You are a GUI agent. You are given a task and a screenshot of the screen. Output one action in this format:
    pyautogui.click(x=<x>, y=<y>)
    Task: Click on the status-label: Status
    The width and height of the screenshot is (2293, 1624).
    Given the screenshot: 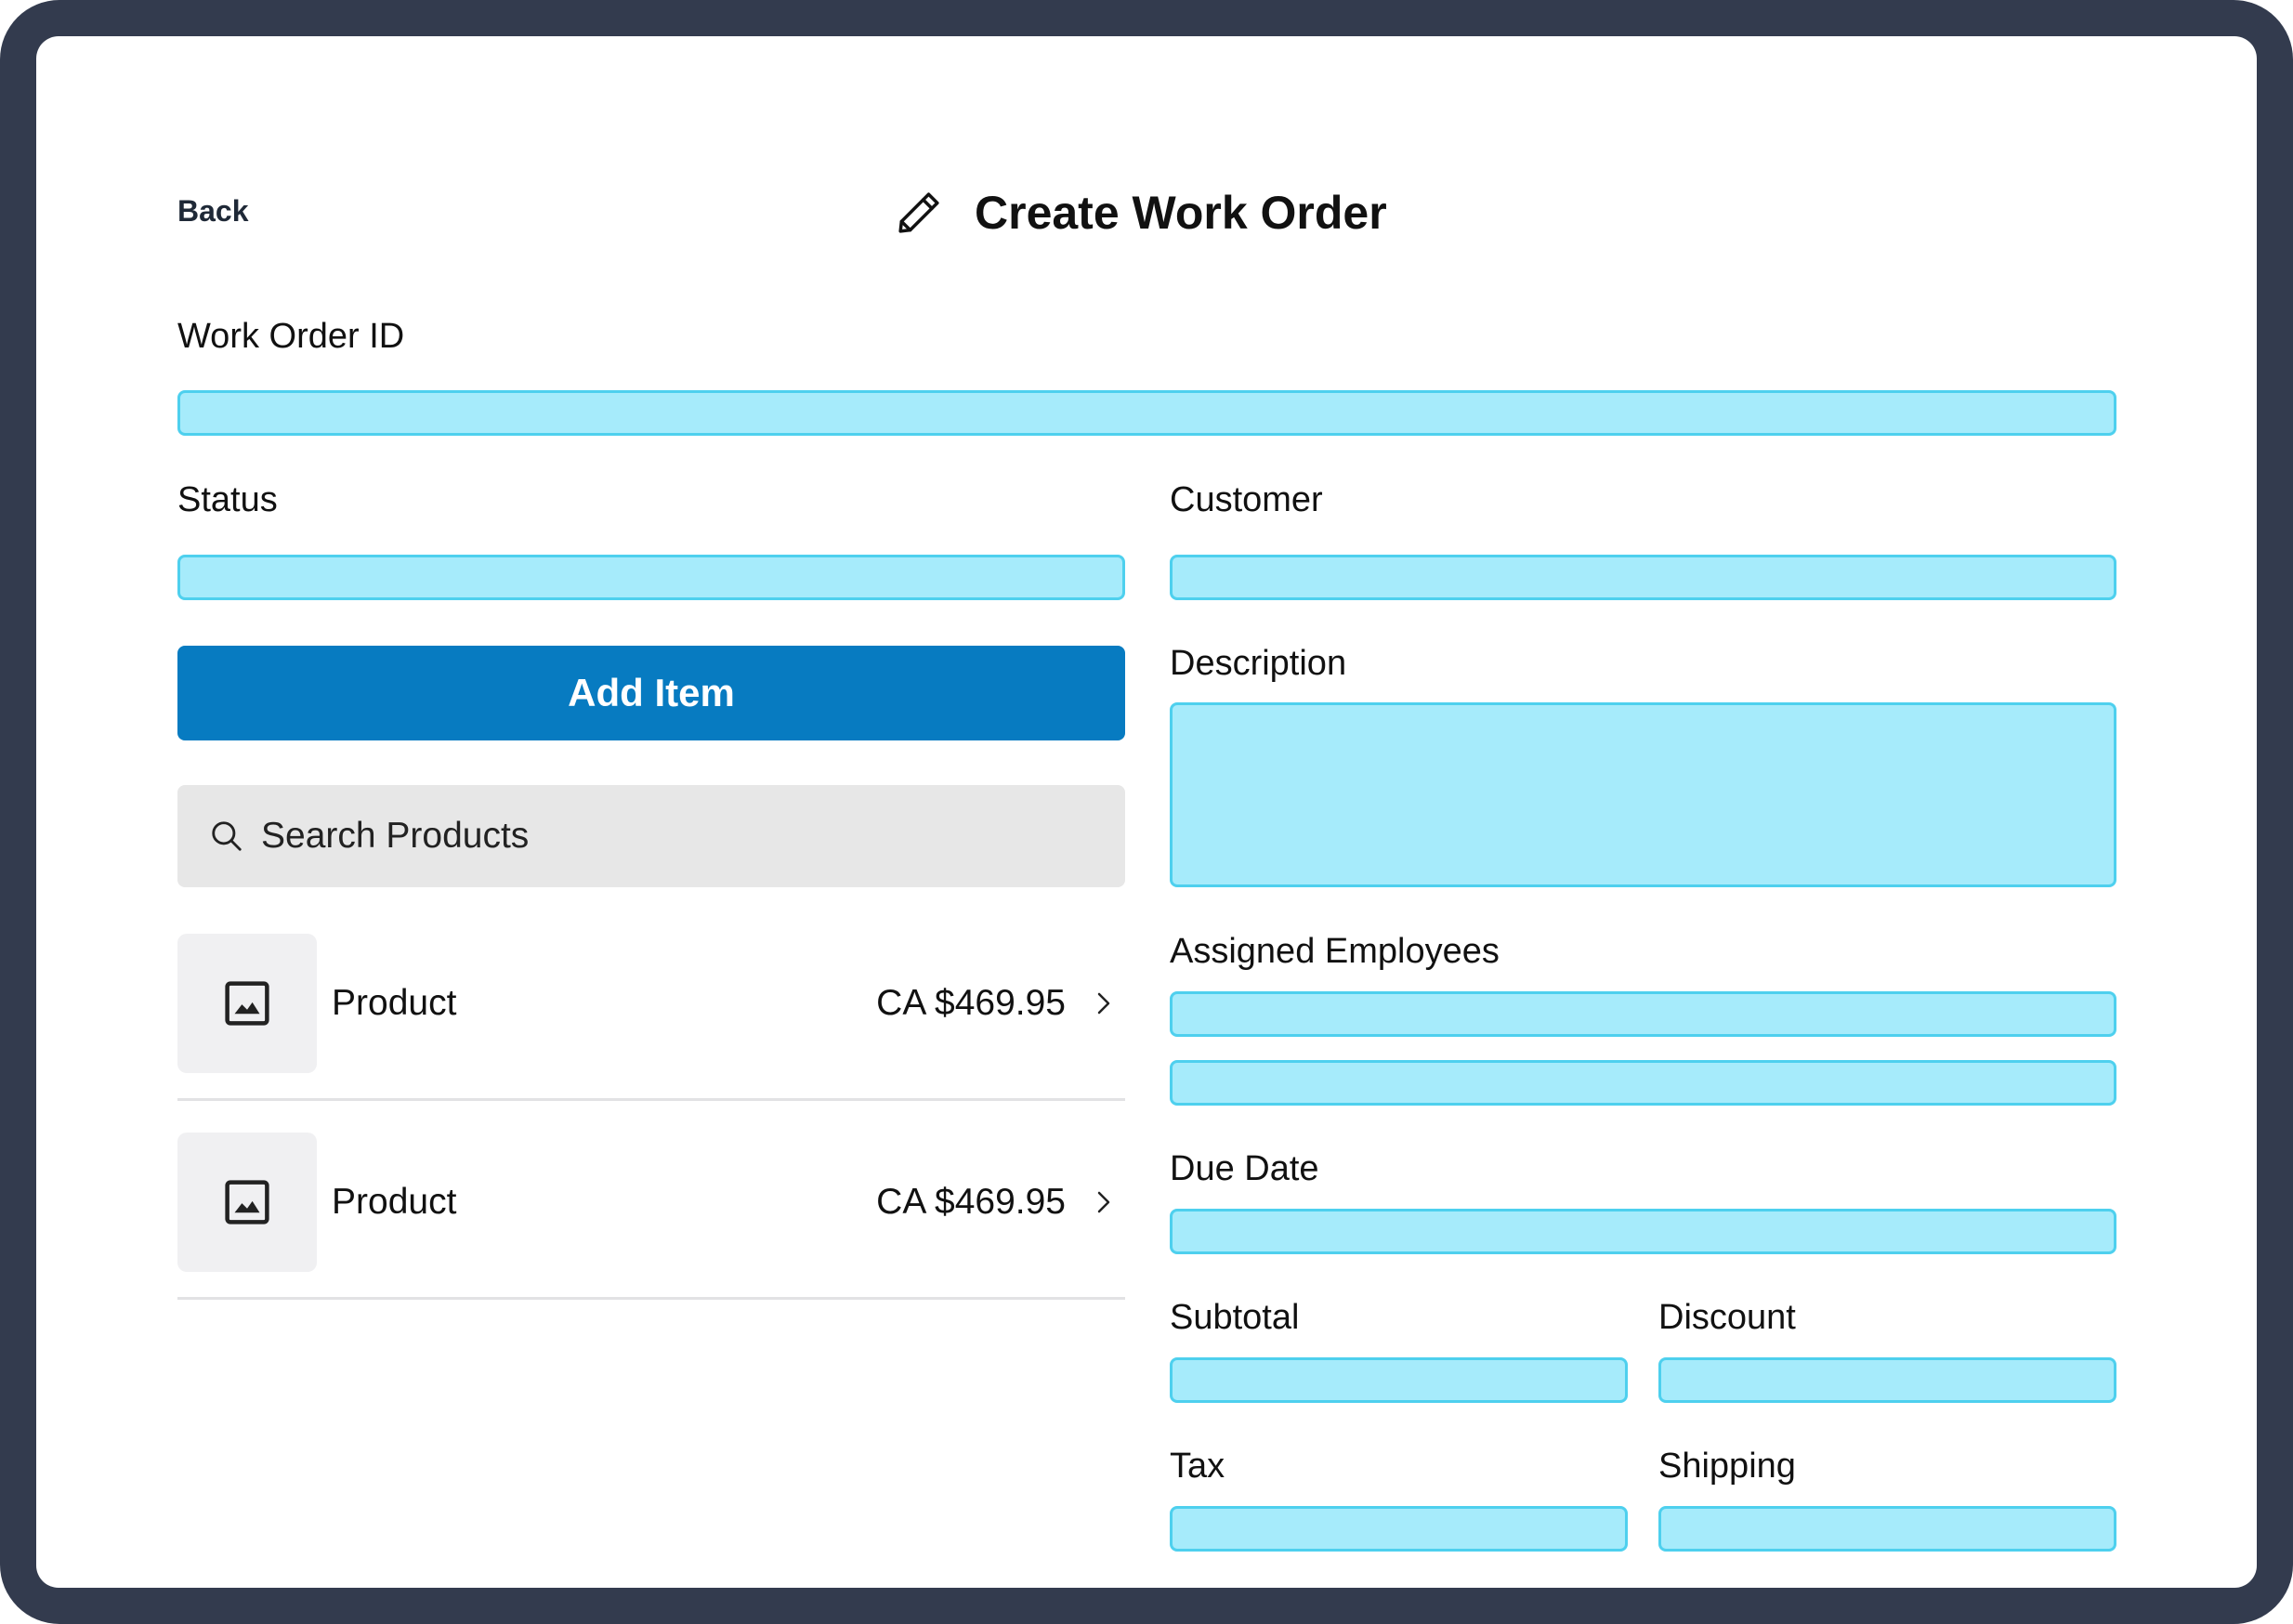 What is the action you would take?
    pyautogui.click(x=227, y=500)
    